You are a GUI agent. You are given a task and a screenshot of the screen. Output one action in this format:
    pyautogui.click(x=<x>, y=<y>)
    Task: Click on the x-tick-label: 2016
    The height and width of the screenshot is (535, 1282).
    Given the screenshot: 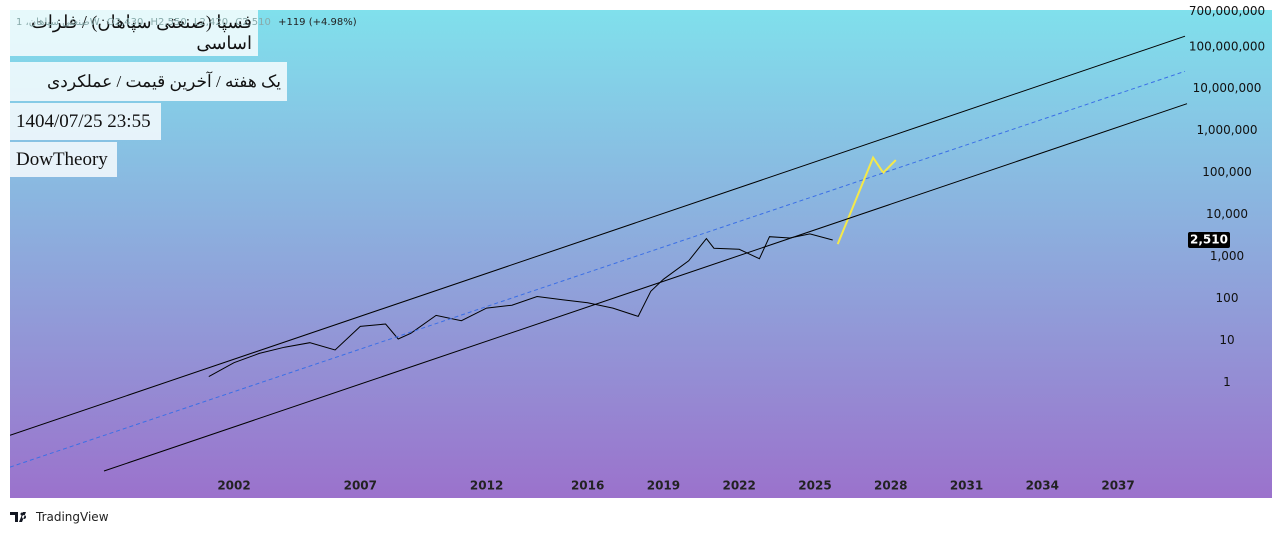 What is the action you would take?
    pyautogui.click(x=587, y=486)
    